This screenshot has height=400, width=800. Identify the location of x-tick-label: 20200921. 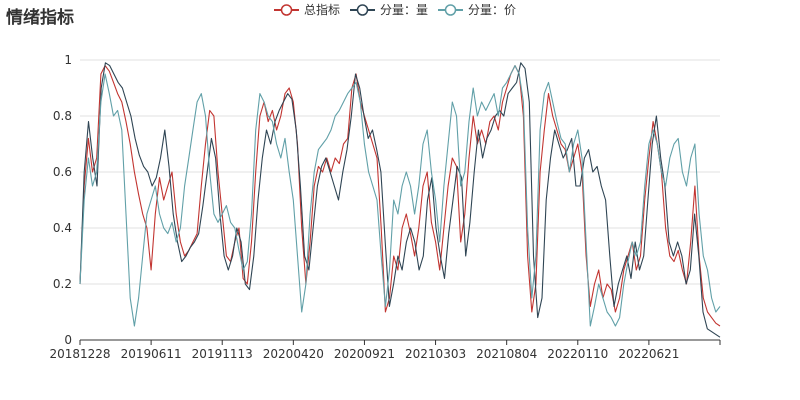
(364, 354).